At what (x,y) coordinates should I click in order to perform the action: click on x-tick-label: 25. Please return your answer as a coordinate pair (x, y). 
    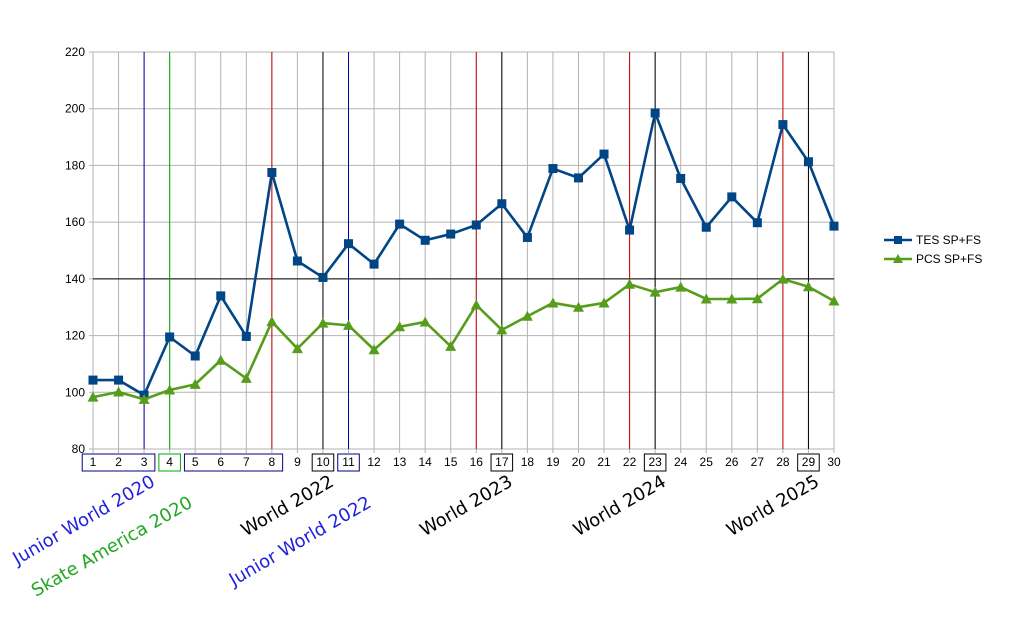
    Looking at the image, I should click on (707, 462).